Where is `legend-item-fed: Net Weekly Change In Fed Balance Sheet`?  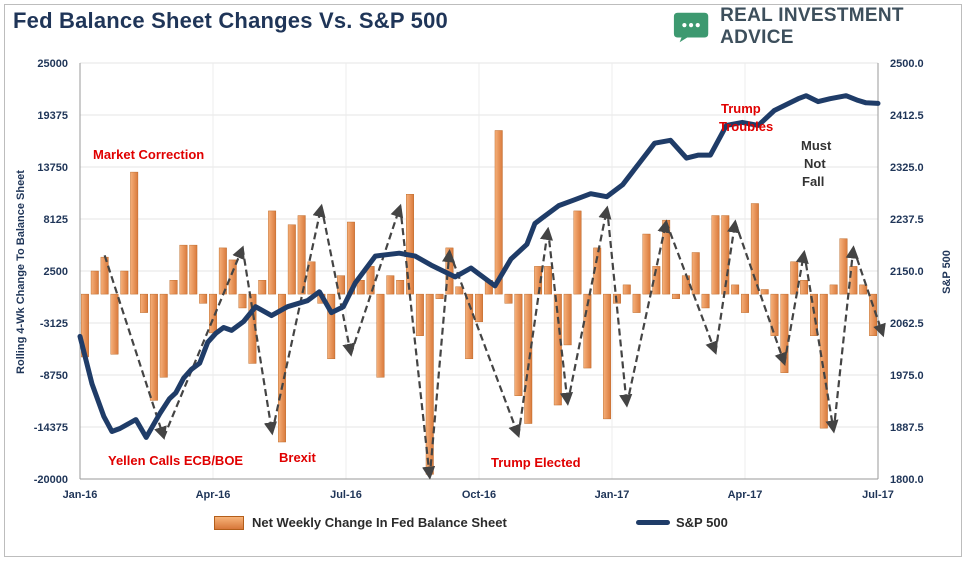
legend-item-fed: Net Weekly Change In Fed Balance Sheet is located at coordinates (360, 522).